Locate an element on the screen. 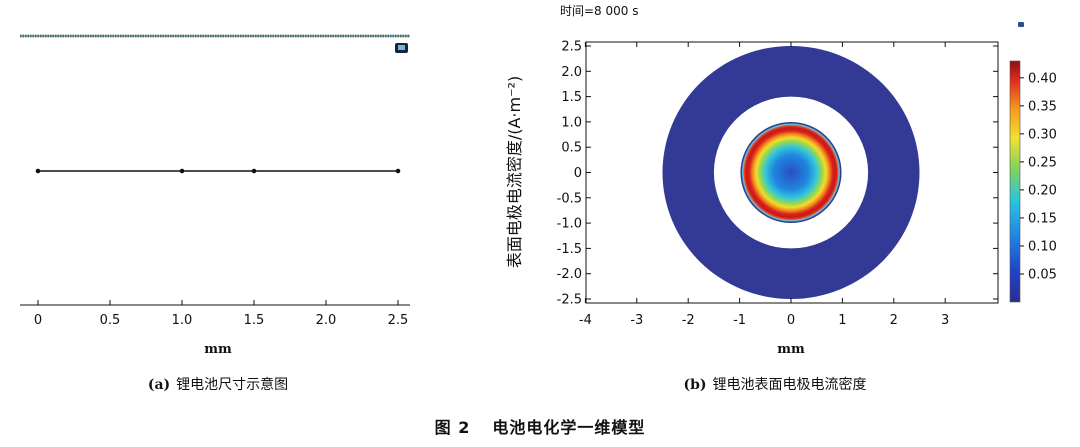  panel-b-y-tick-label: 0 is located at coordinates (578, 173).